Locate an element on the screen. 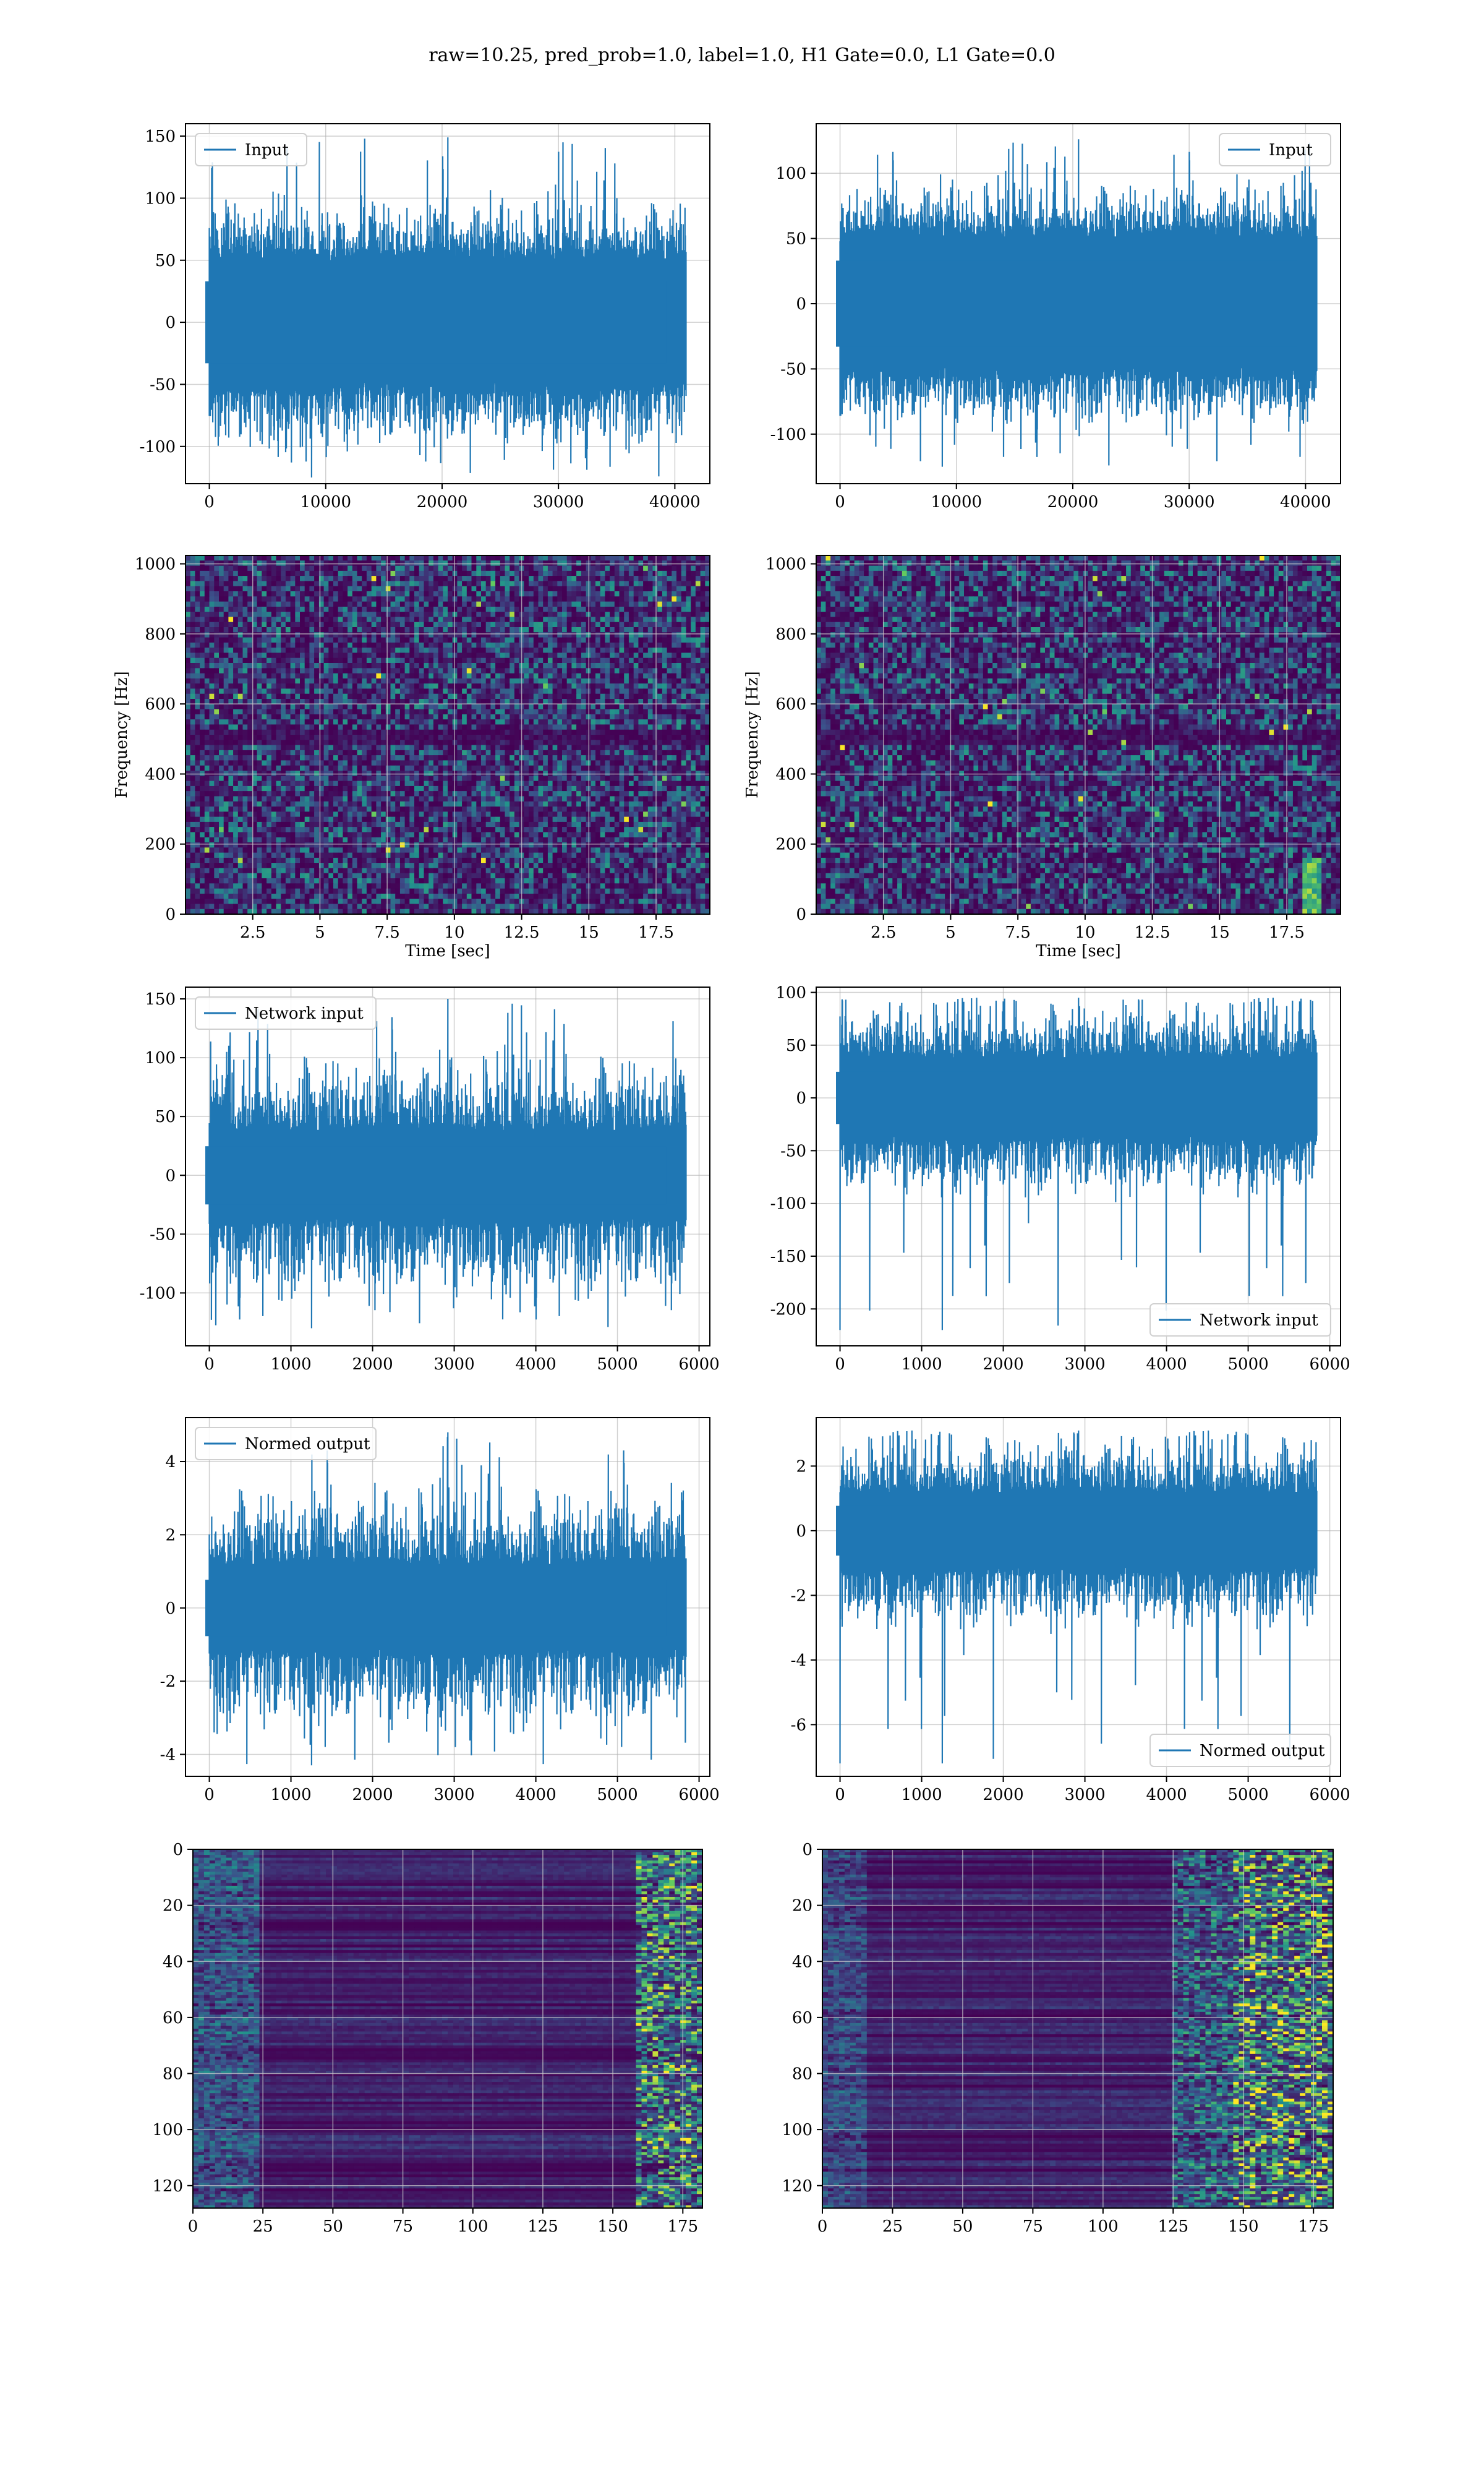 The height and width of the screenshot is (2474, 1484). h1-input-xtick-label: 40000 is located at coordinates (675, 502).